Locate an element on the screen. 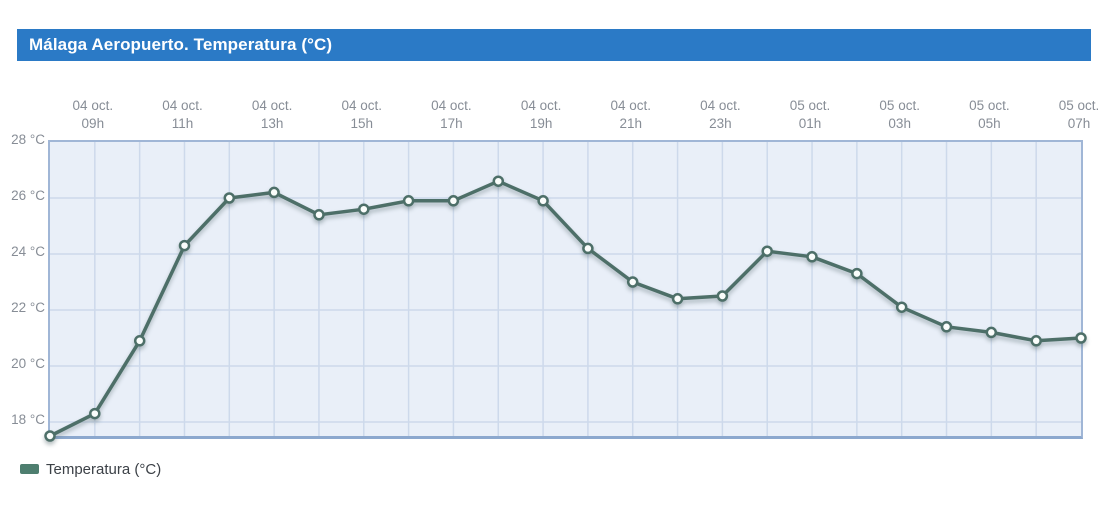 This screenshot has height=518, width=1100. chart-title: Málaga Aeropuerto. Temperatura (°C) is located at coordinates (181, 44).